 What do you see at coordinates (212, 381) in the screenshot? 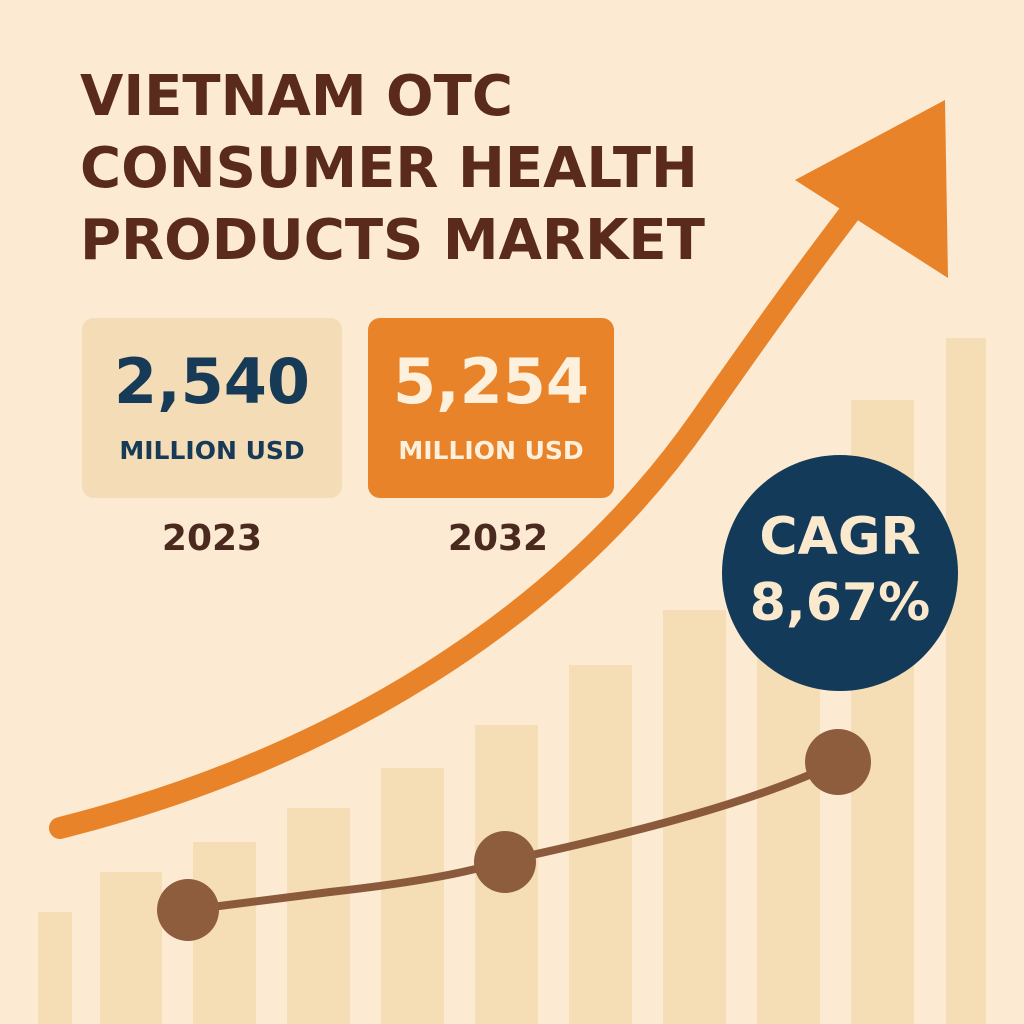
I see `stat-value: 2,540` at bounding box center [212, 381].